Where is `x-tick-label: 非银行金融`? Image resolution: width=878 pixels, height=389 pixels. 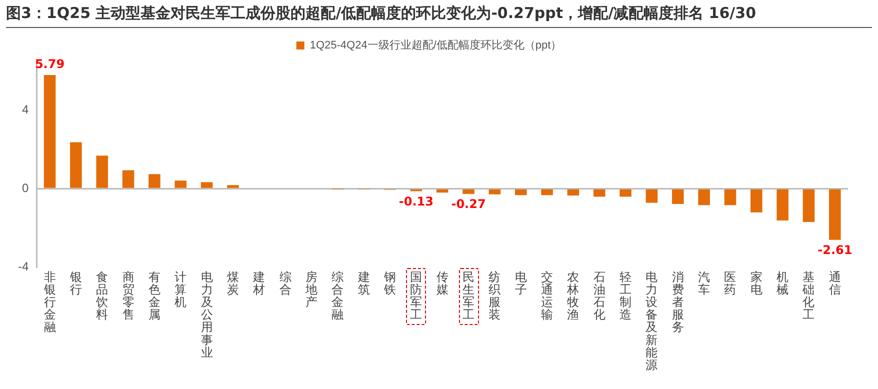
x-tick-label: 非银行金融 is located at coordinates (49, 302).